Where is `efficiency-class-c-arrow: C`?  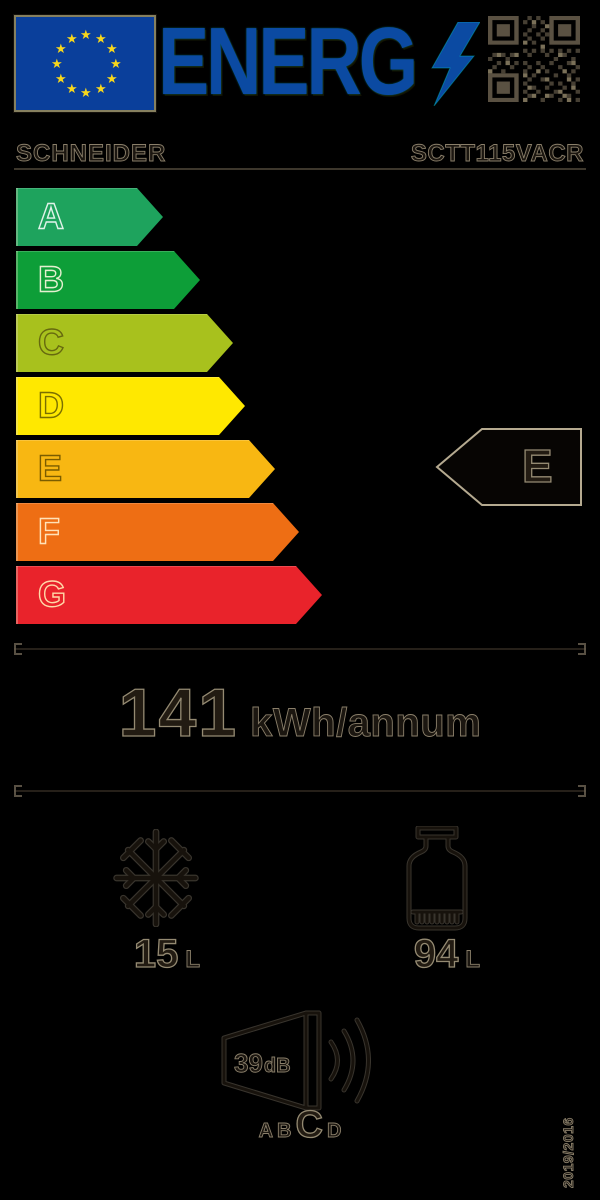 efficiency-class-c-arrow: C is located at coordinates (124, 343).